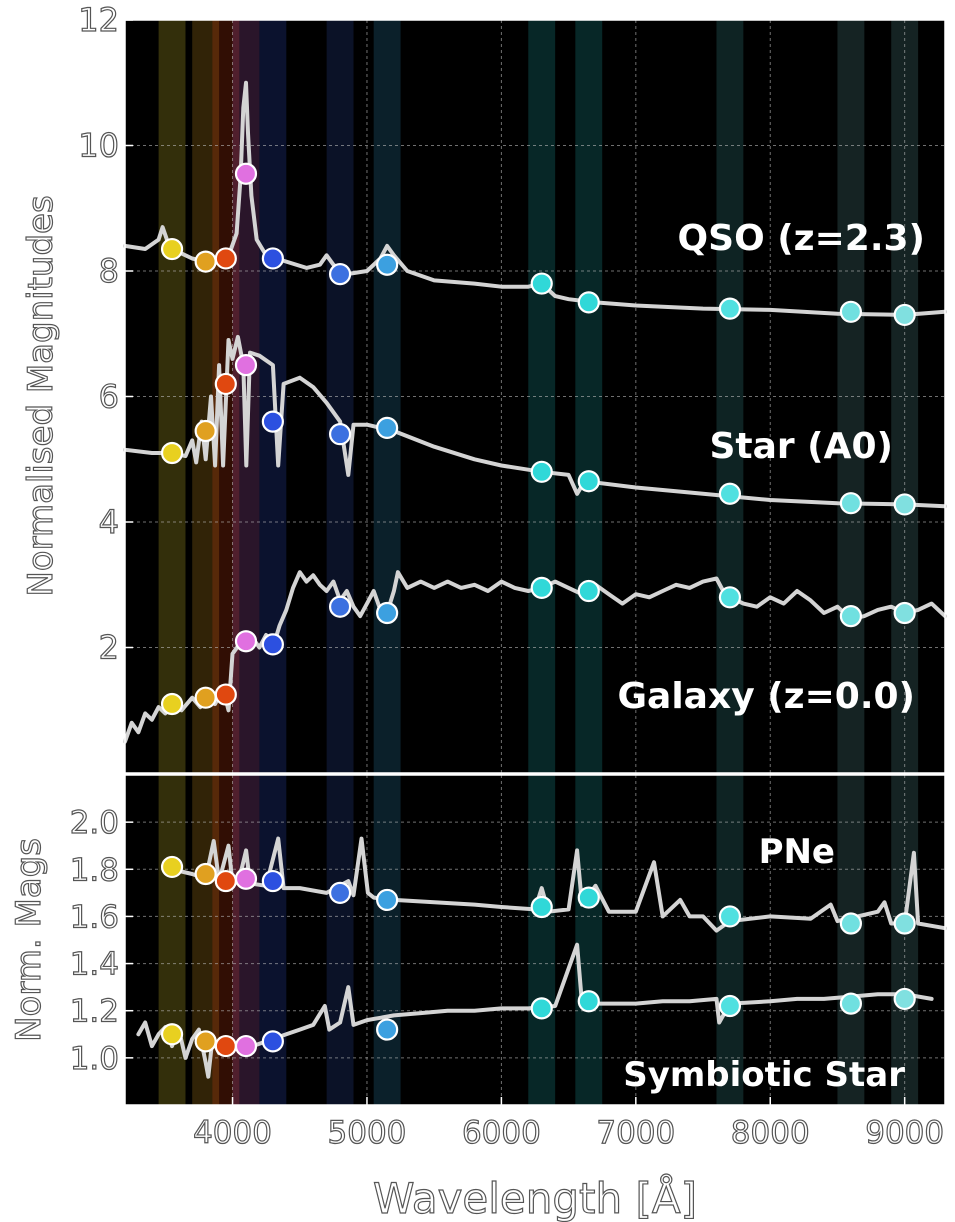 This screenshot has height=1222, width=955. What do you see at coordinates (367, 1133) in the screenshot?
I see `x-tick-label: 5000` at bounding box center [367, 1133].